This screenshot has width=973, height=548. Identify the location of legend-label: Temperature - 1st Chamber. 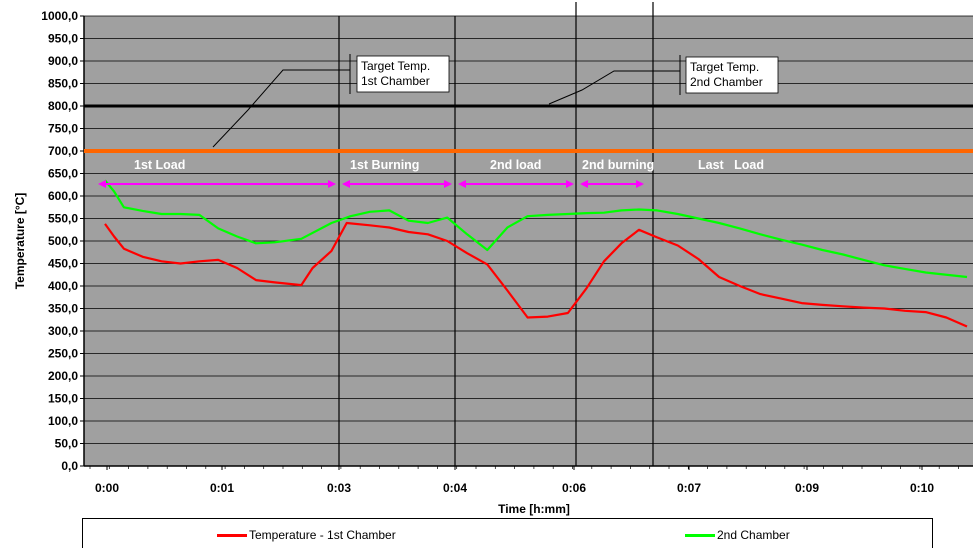
(322, 535).